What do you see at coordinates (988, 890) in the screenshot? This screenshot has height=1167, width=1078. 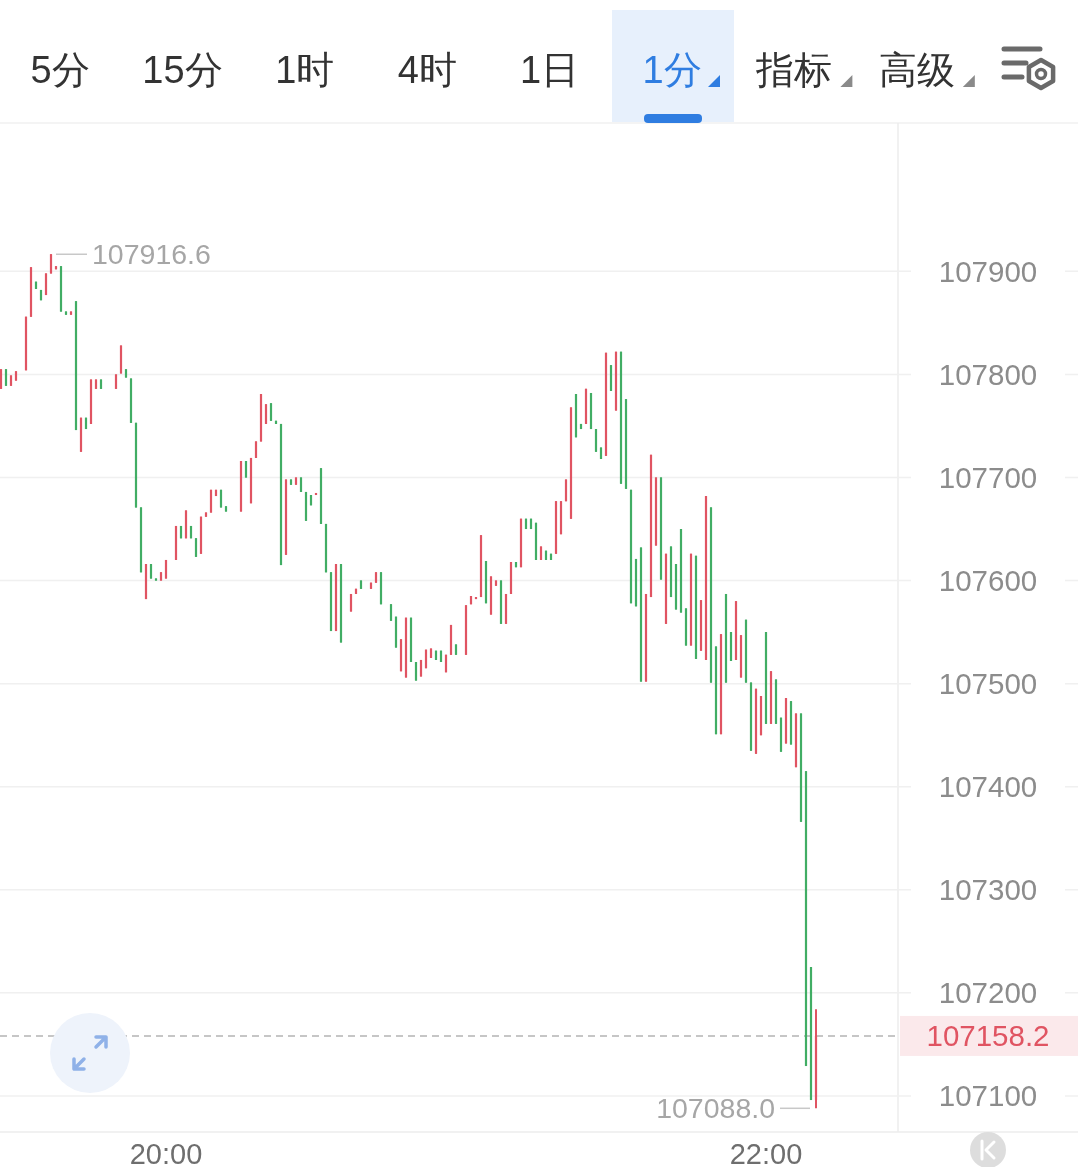 I see `y-tick-label: 107300` at bounding box center [988, 890].